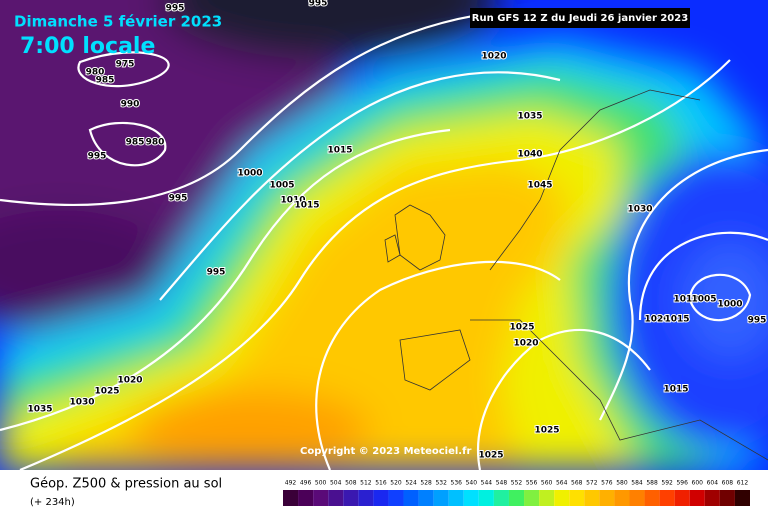 Image resolution: width=768 pixels, height=516 pixels. Describe the element at coordinates (306, 483) in the screenshot. I see `colorbar-label: 496` at that location.